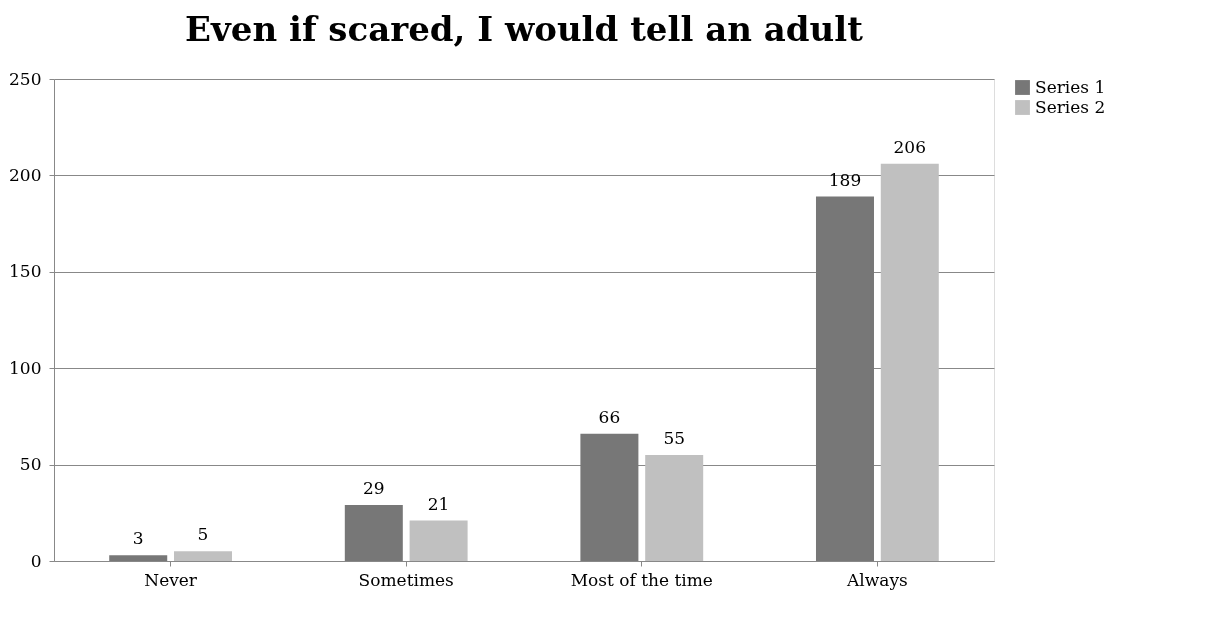 The width and height of the screenshot is (1211, 625). What do you see at coordinates (1070, 106) in the screenshot?
I see `legend-label: Series 2` at bounding box center [1070, 106].